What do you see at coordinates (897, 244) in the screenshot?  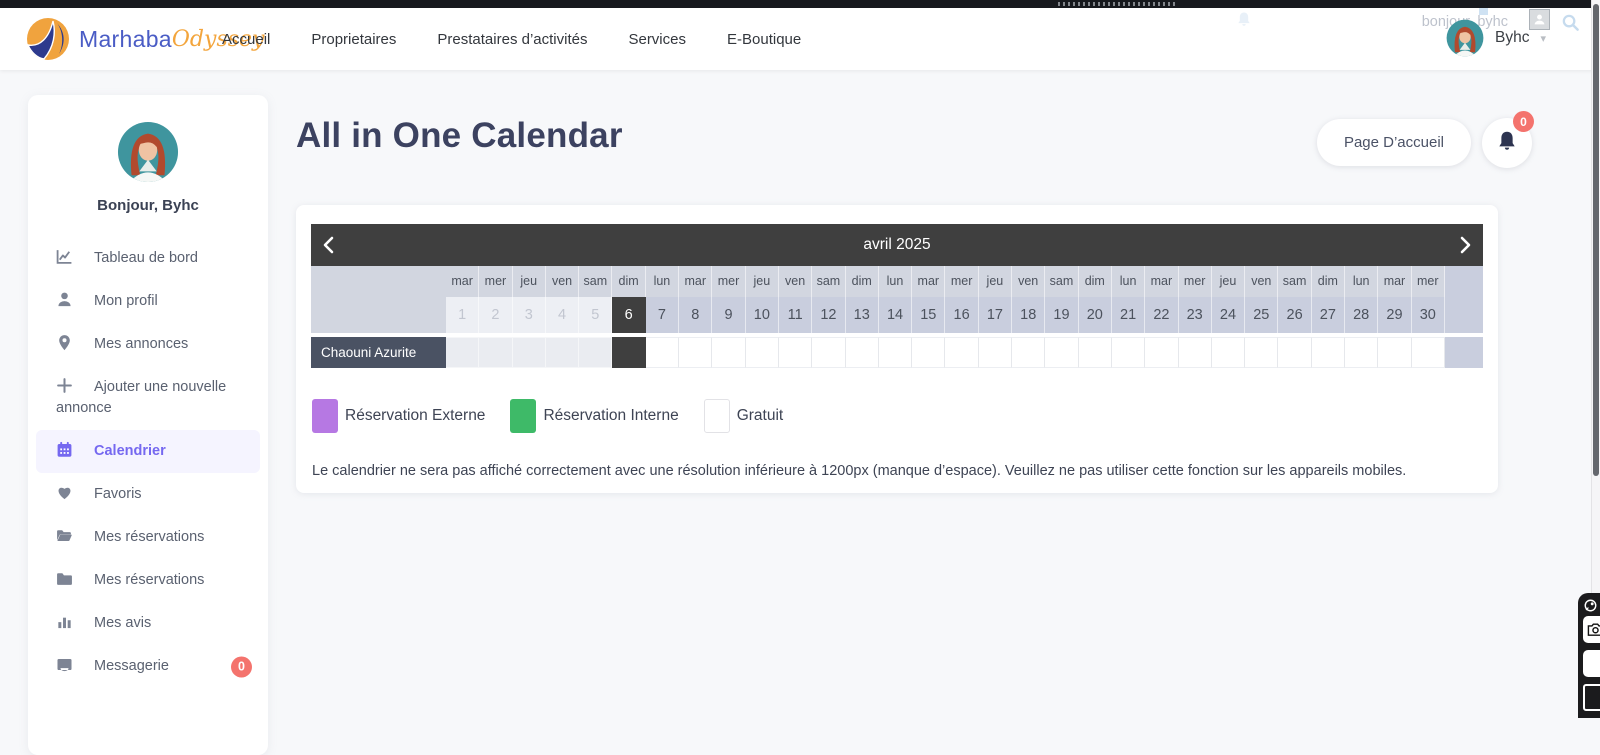 I see `calendar-month-label: avril 2025` at bounding box center [897, 244].